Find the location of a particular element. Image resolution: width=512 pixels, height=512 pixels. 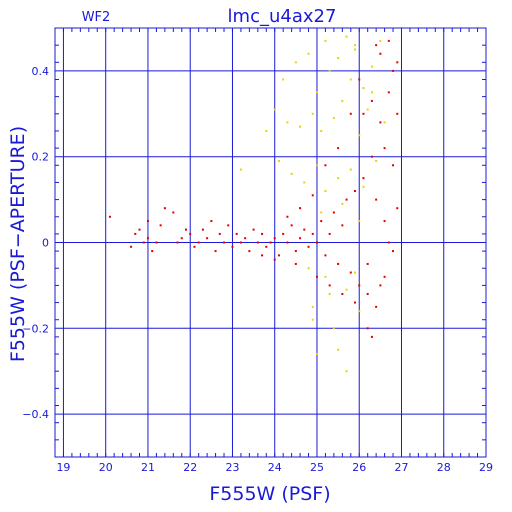

x-tick-label: 29 is located at coordinates (486, 467).